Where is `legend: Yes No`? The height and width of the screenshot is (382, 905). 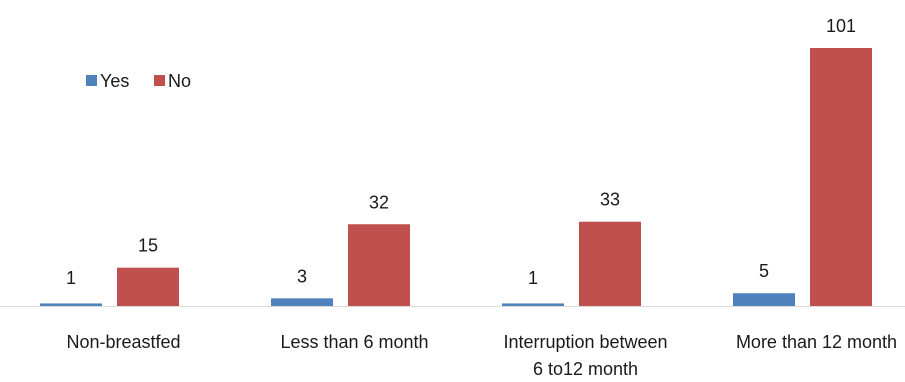
legend: Yes No is located at coordinates (138, 81).